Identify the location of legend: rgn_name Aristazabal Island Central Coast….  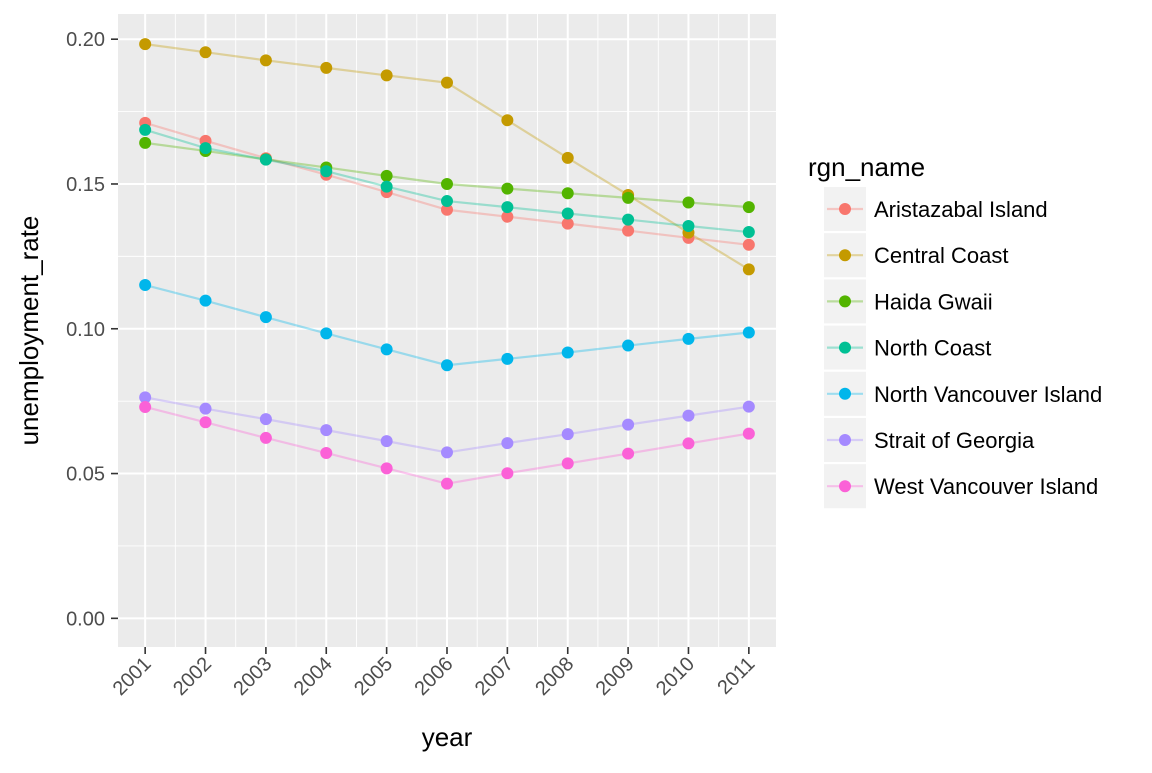
(955, 330).